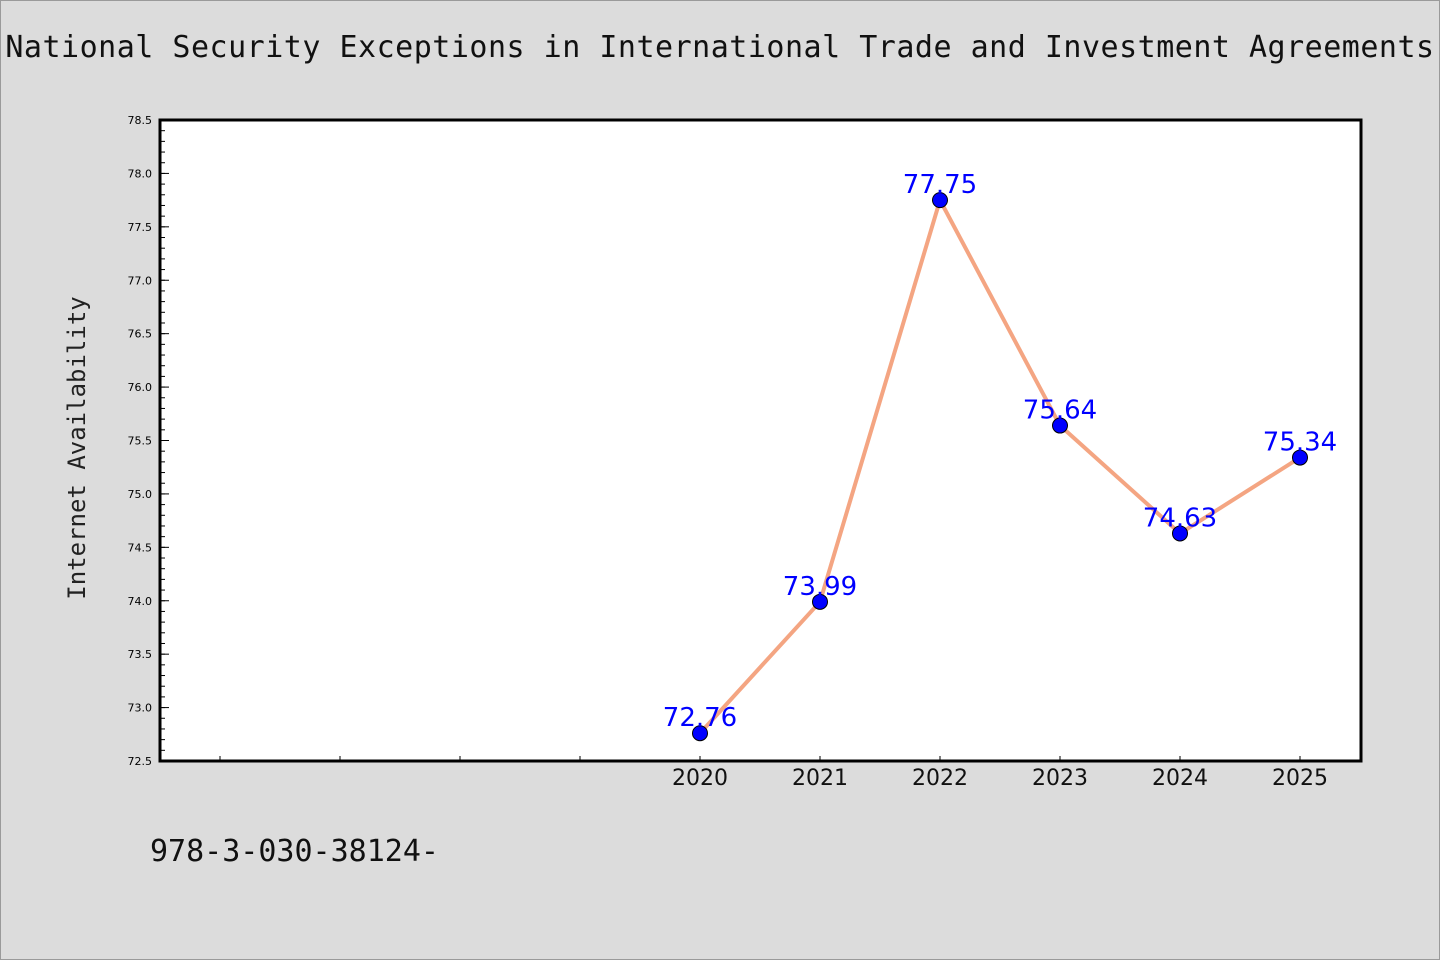 This screenshot has height=960, width=1440. What do you see at coordinates (1300, 443) in the screenshot?
I see `data-label: 75.34` at bounding box center [1300, 443].